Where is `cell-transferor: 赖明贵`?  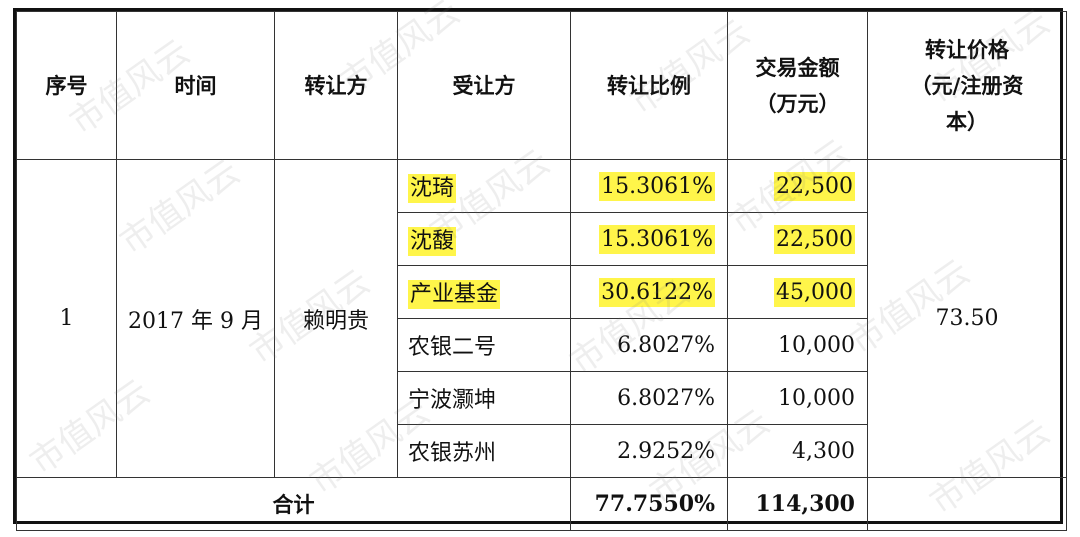 cell-transferor: 赖明贵 is located at coordinates (336, 318).